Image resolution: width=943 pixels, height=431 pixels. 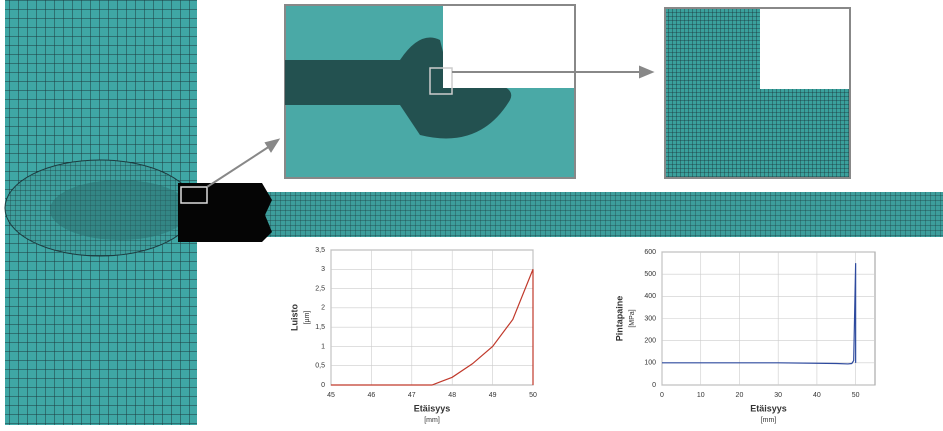 What do you see at coordinates (650, 363) in the screenshot?
I see `y-tick-label: 100` at bounding box center [650, 363].